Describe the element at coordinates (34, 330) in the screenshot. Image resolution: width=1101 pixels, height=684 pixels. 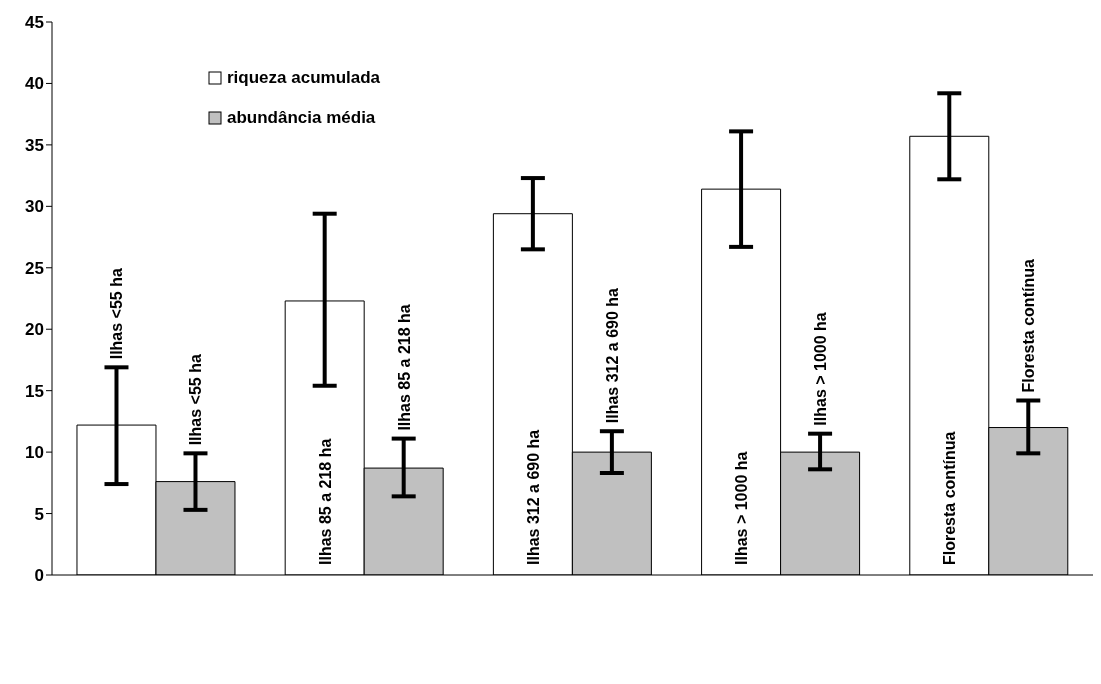
I see `y-tick-label: 20` at that location.